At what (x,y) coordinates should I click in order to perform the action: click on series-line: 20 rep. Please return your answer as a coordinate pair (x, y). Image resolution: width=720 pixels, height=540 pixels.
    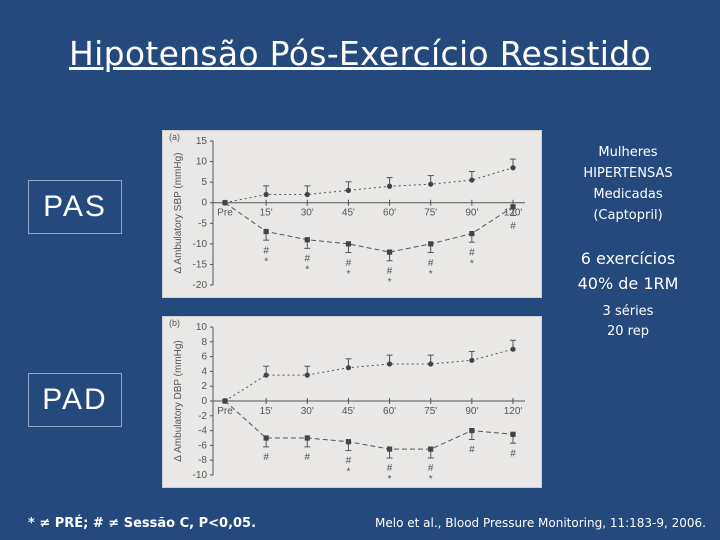
    Looking at the image, I should click on (628, 331).